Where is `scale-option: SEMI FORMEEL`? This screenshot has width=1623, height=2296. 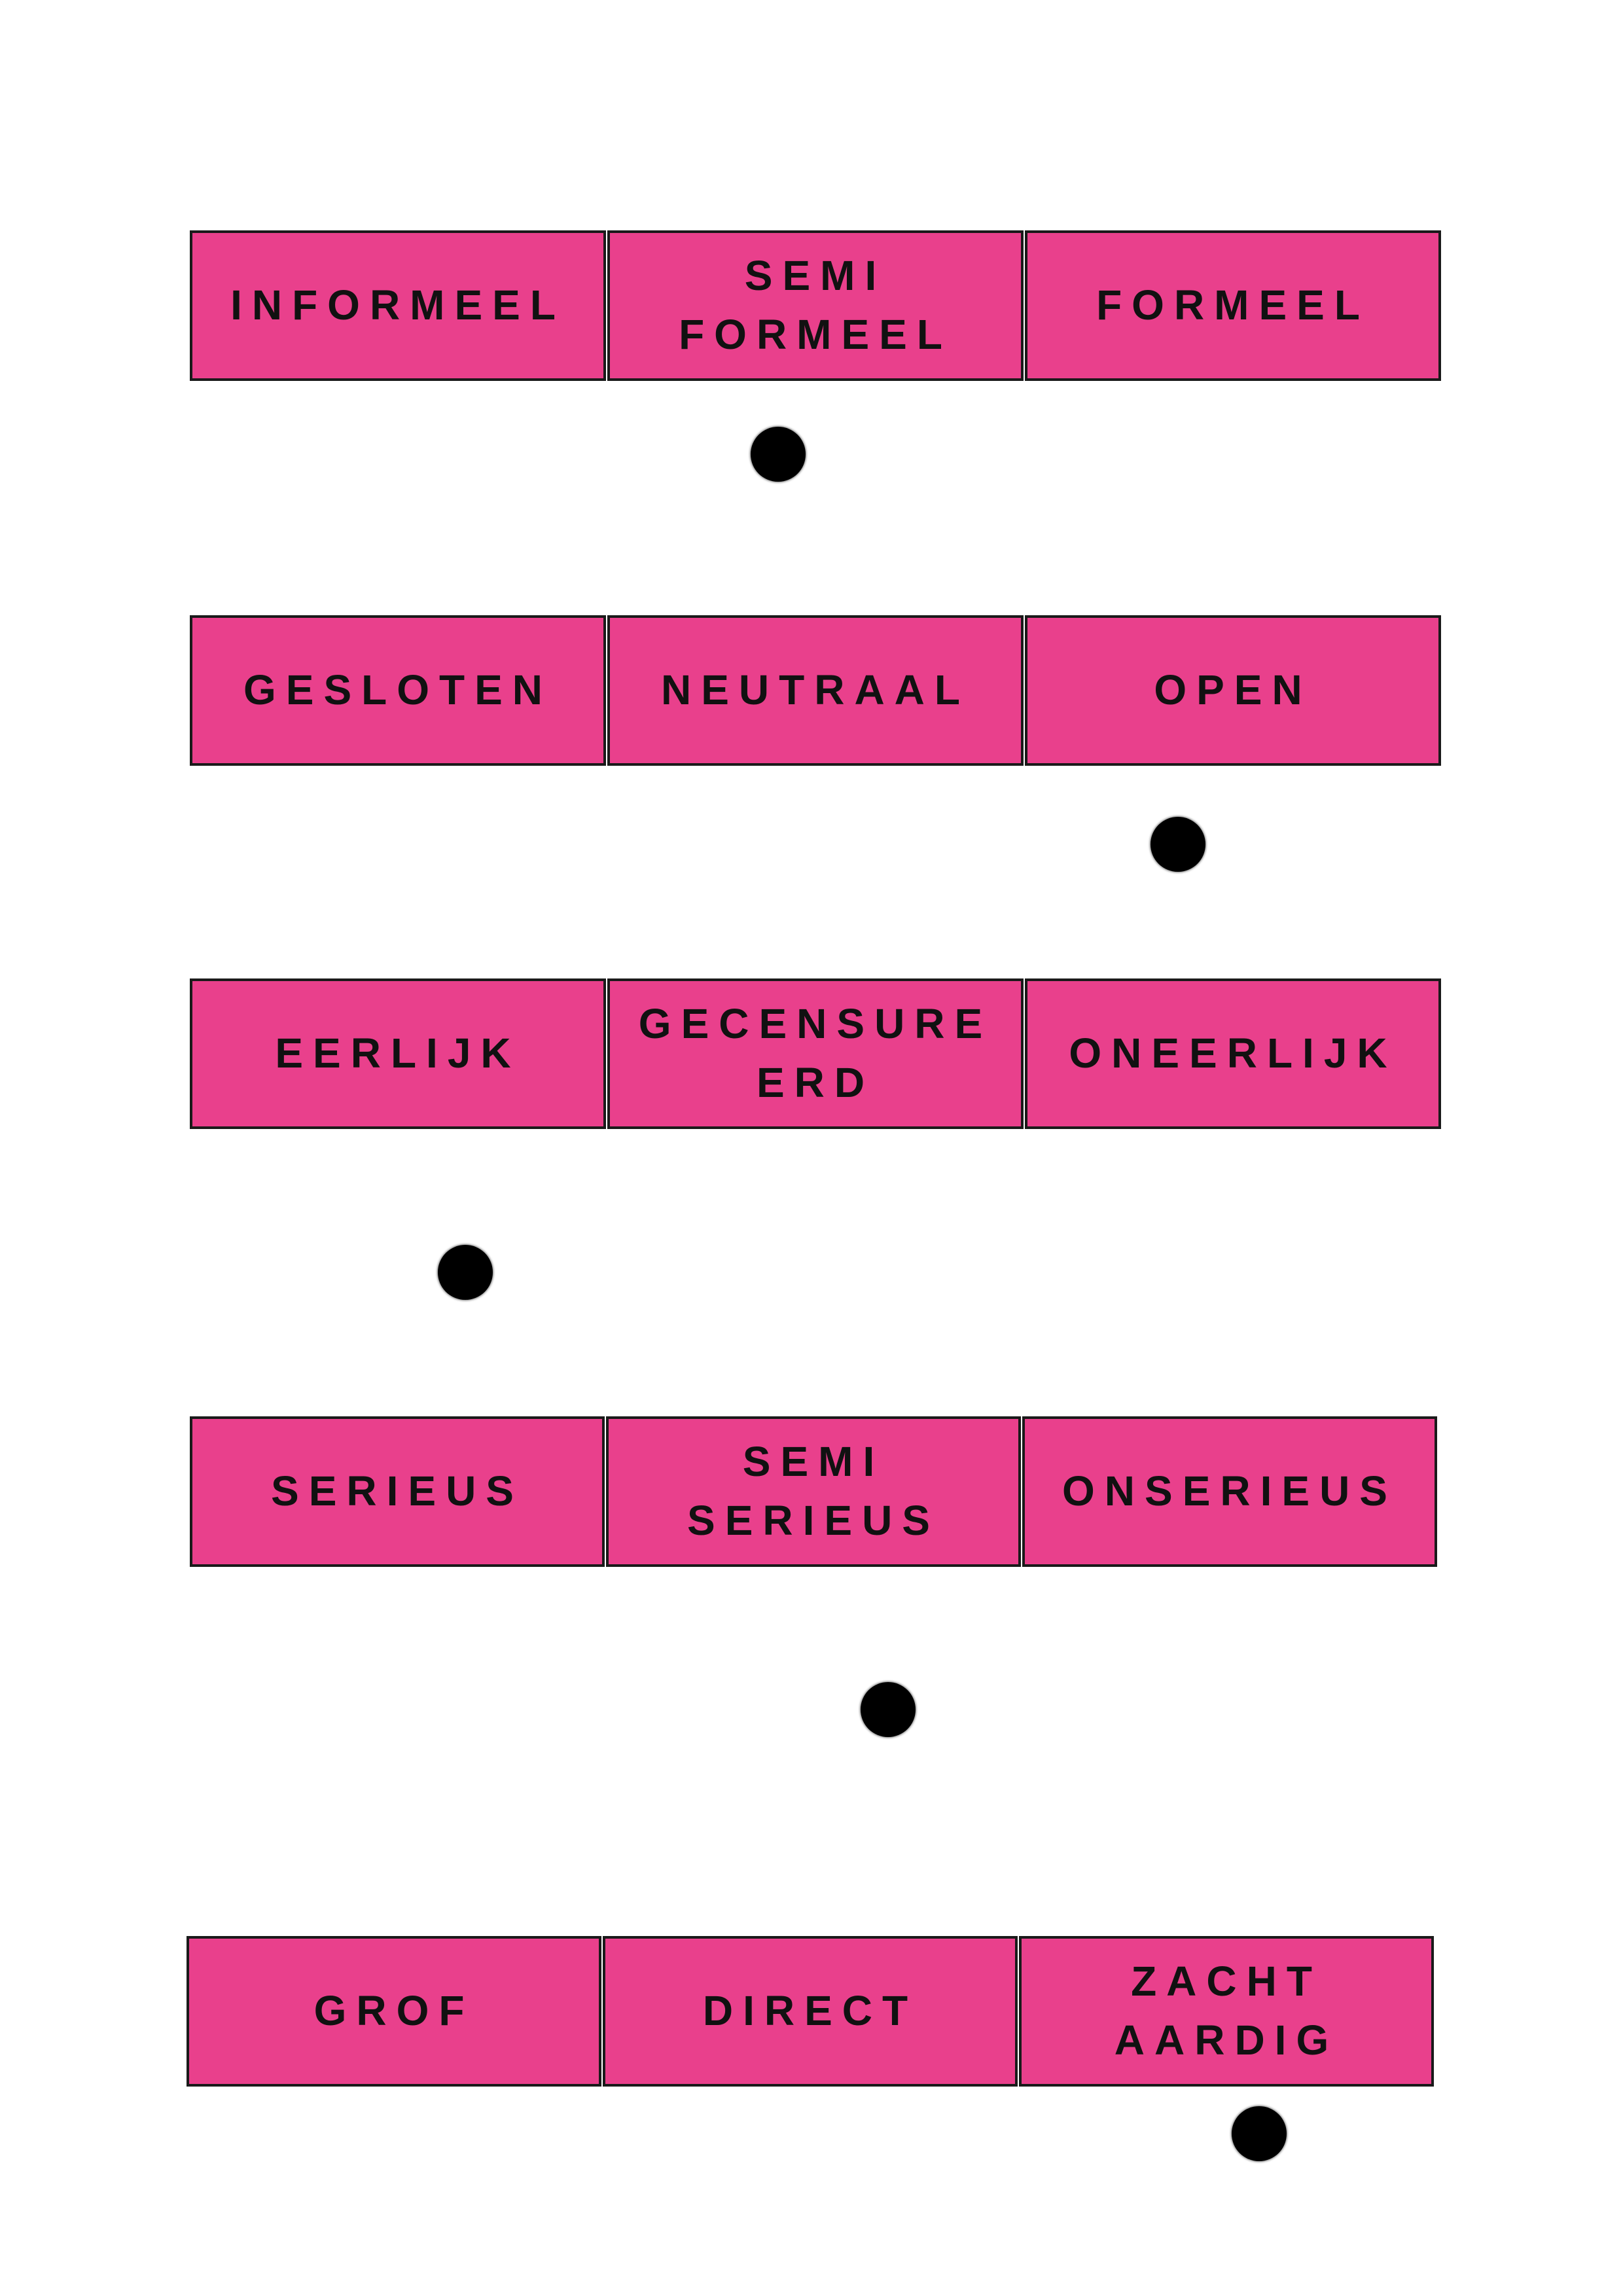 scale-option: SEMI FORMEEL is located at coordinates (815, 305).